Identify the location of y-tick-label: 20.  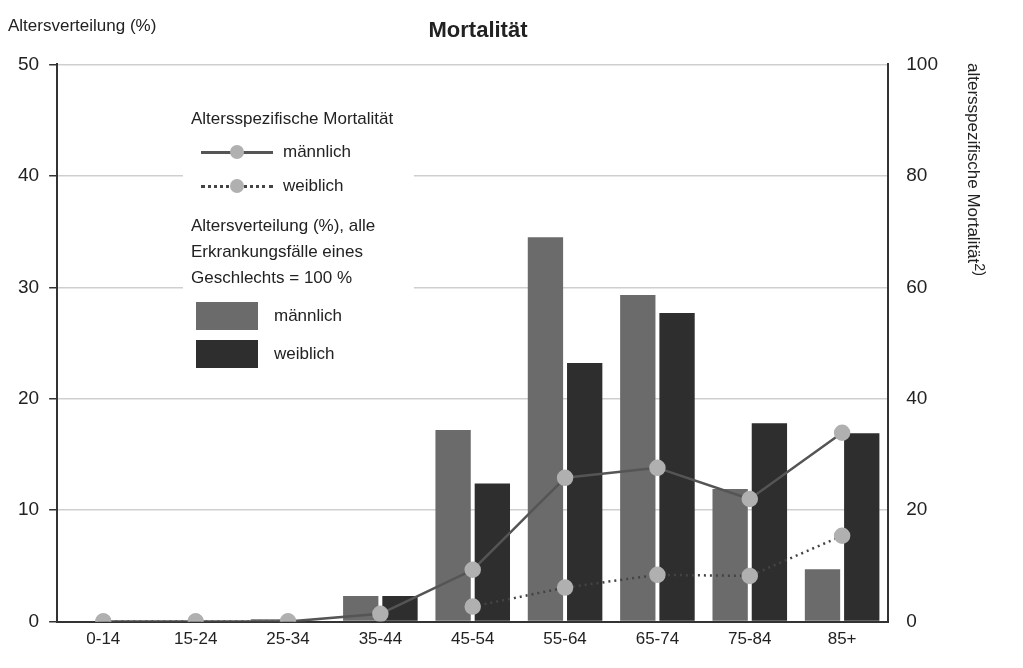
(28, 397).